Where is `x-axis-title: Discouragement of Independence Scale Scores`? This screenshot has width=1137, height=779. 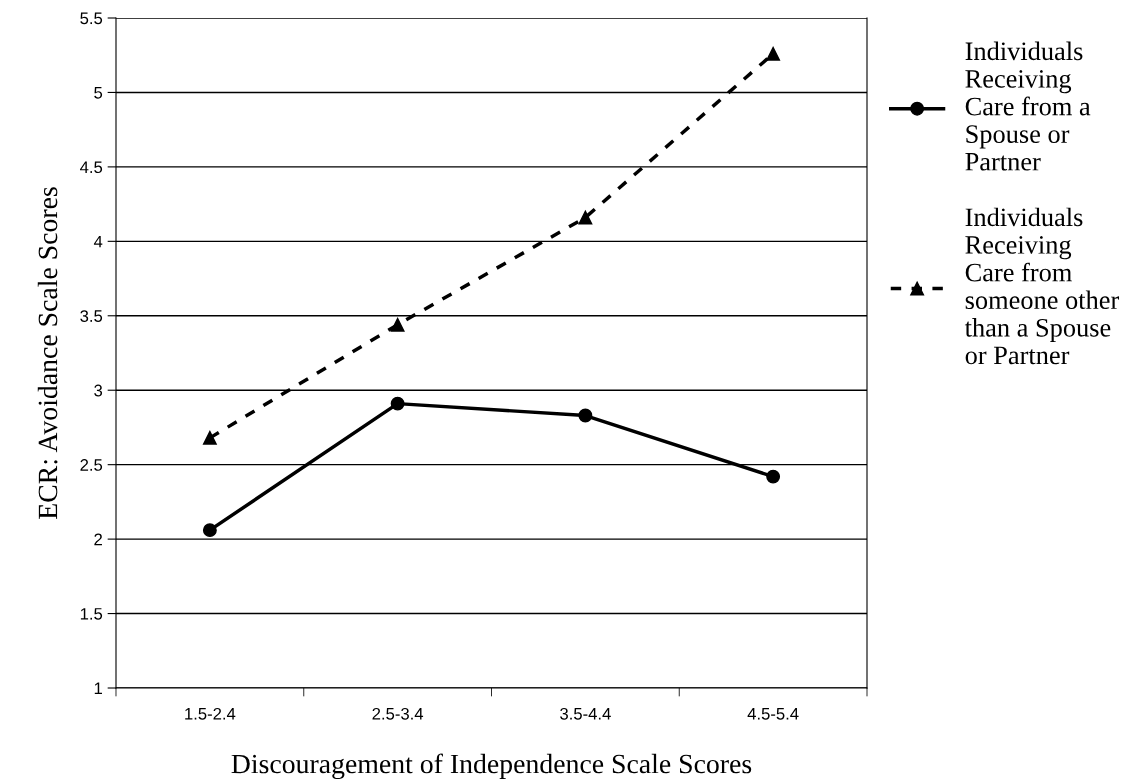 x-axis-title: Discouragement of Independence Scale Scores is located at coordinates (491, 766).